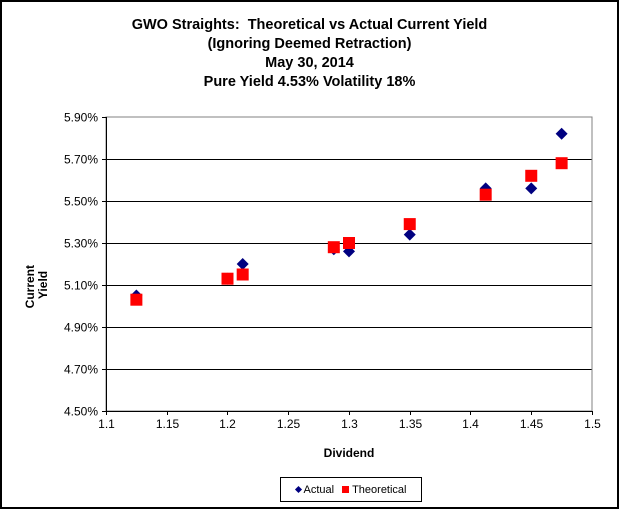 This screenshot has width=619, height=509. I want to click on legend-item-theoretical: Theoretical, so click(374, 489).